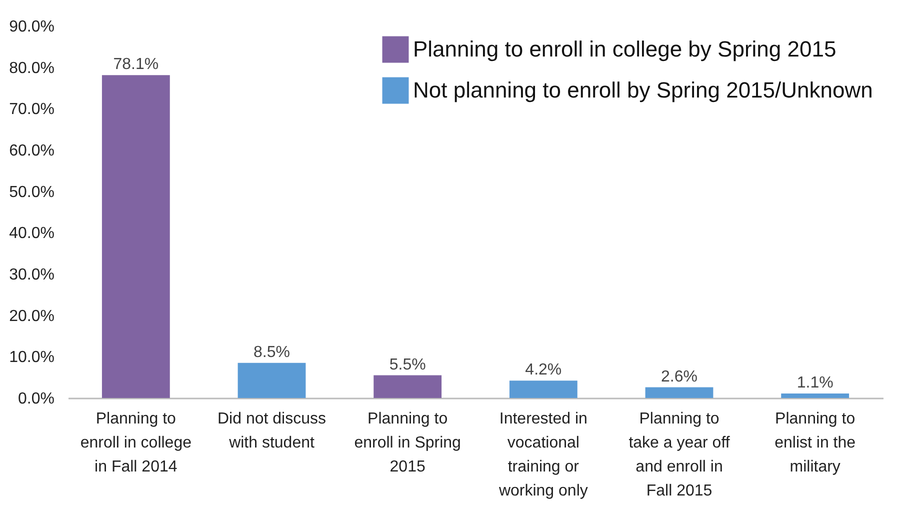 This screenshot has width=916, height=521. Describe the element at coordinates (31, 192) in the screenshot. I see `y-tick-label: 50.0%` at that location.